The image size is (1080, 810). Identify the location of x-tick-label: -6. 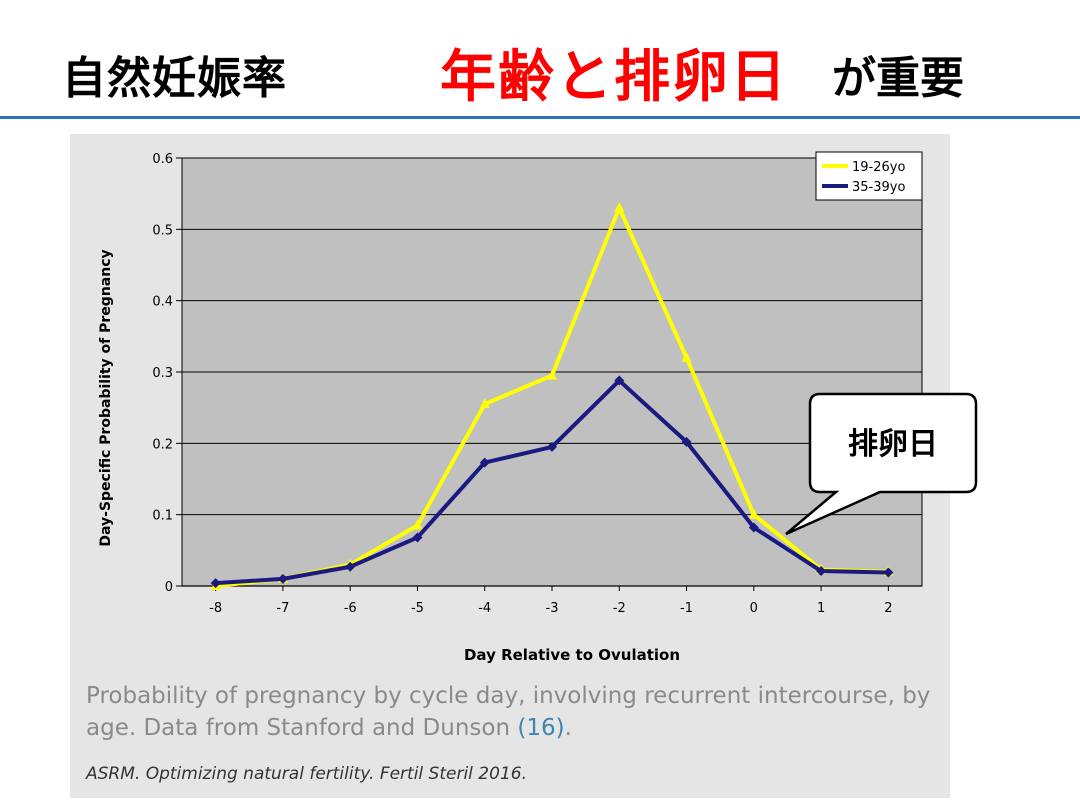
(350, 608).